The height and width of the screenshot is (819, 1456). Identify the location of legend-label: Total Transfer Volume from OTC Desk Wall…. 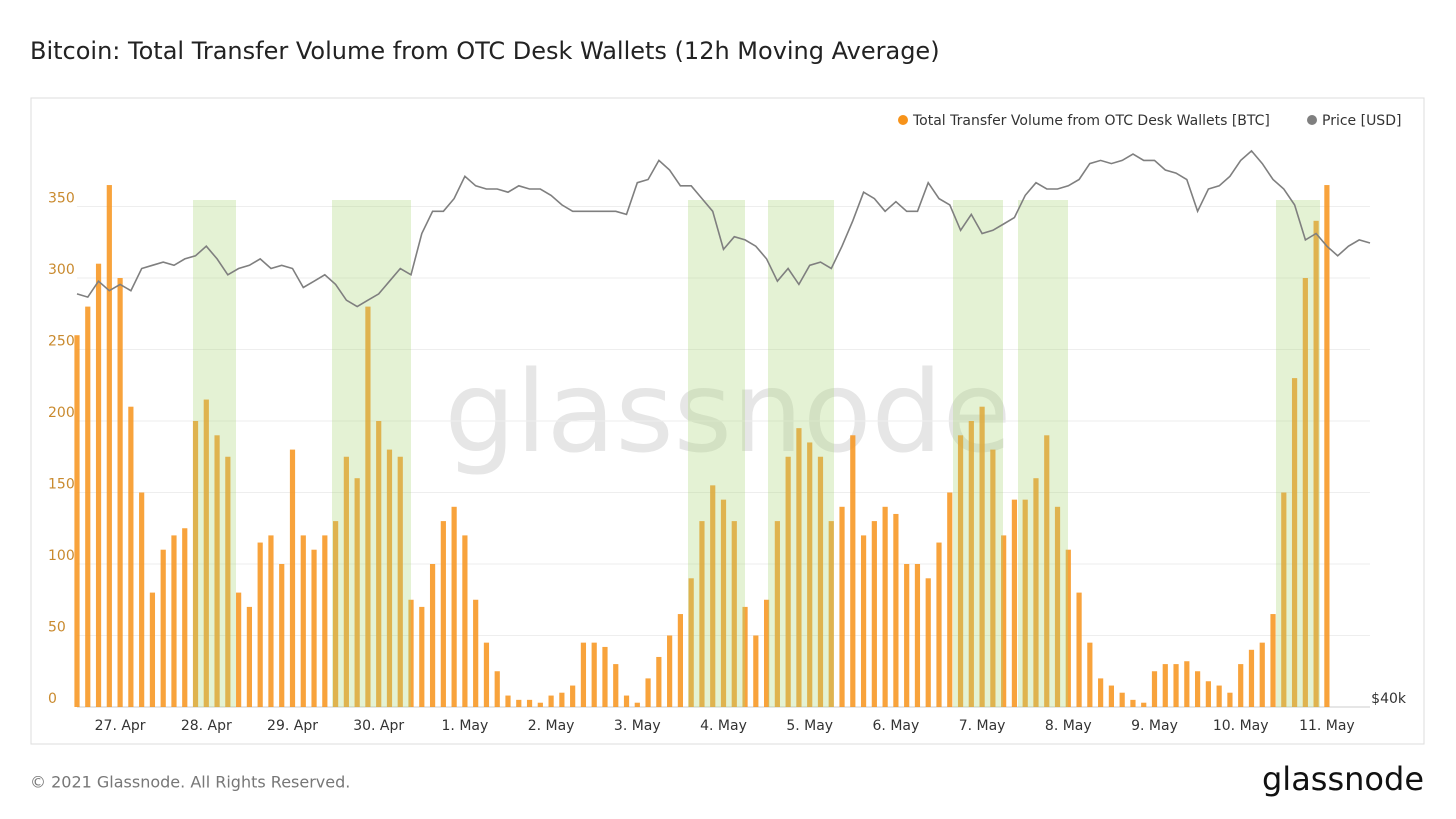
(1091, 121).